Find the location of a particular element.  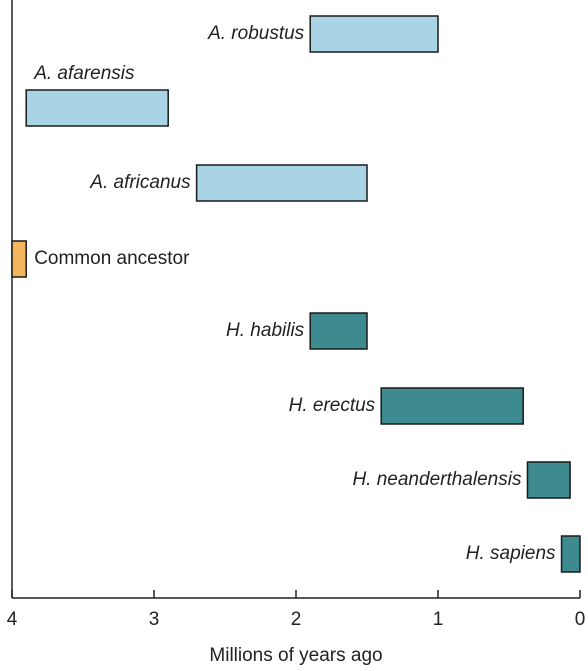

bar-label: H. sapiens is located at coordinates (511, 553).